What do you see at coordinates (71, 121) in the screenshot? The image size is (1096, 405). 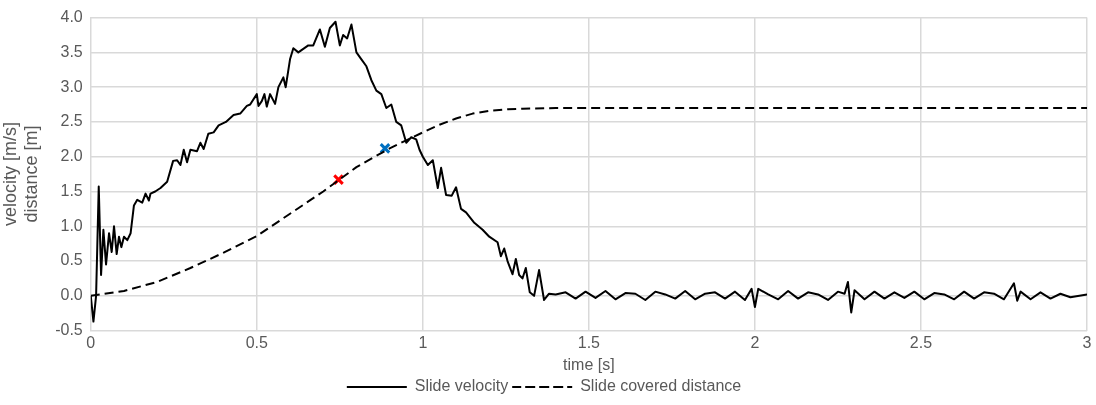 I see `y-tick-label: 2.5` at bounding box center [71, 121].